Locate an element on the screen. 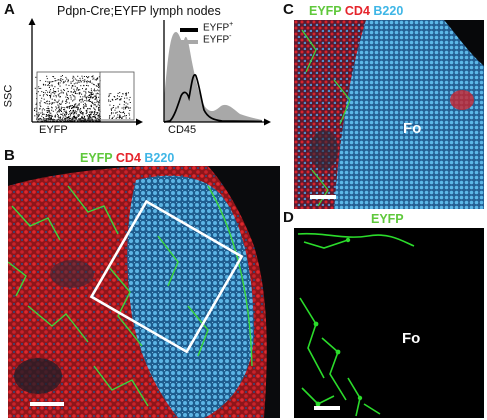 The image size is (487, 420). background-corner is located at coordinates (389, 40).